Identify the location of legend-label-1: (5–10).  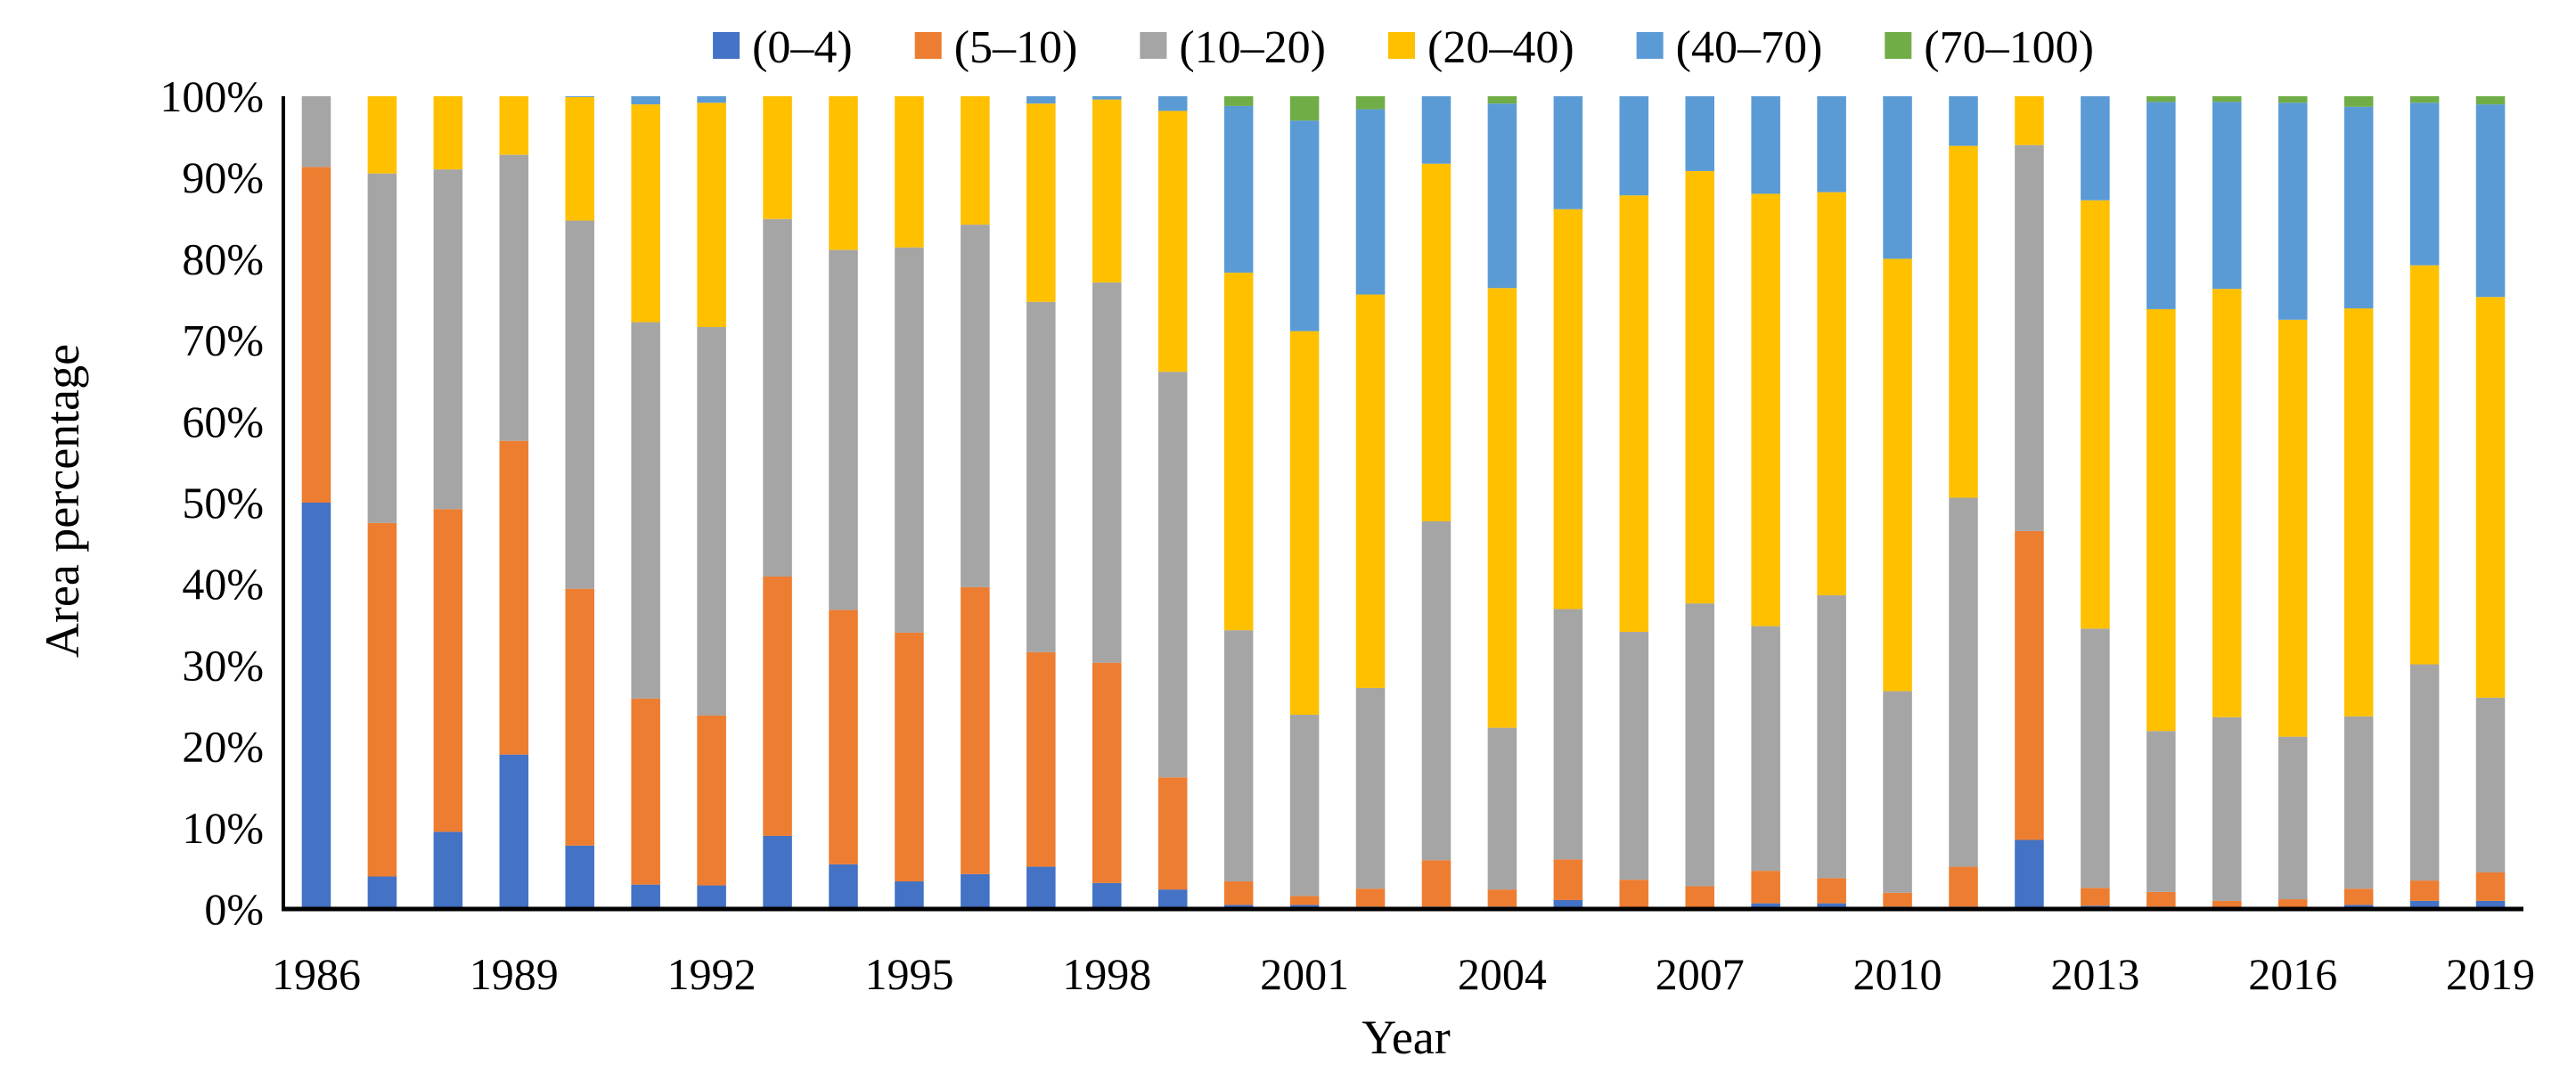
(1016, 48).